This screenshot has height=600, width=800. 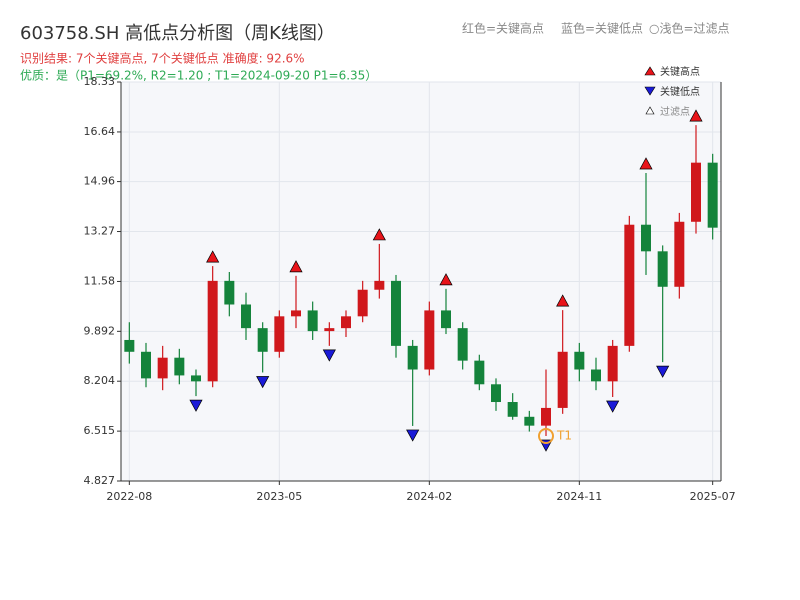 I want to click on header-legend: 蓝色=关键低点, so click(x=602, y=29).